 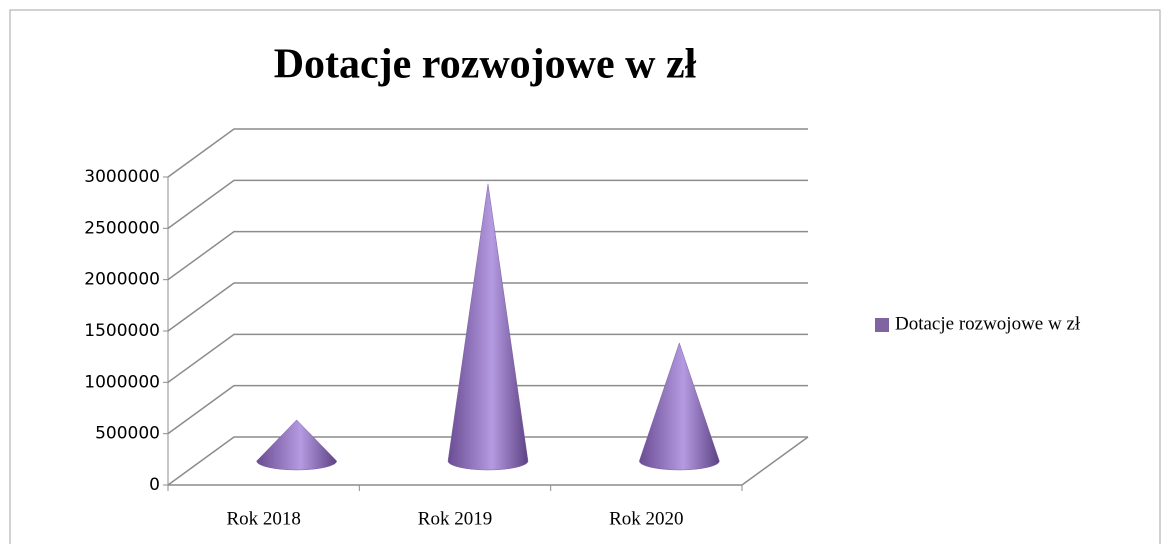 What do you see at coordinates (122, 228) in the screenshot?
I see `y-tick-label: 2500000` at bounding box center [122, 228].